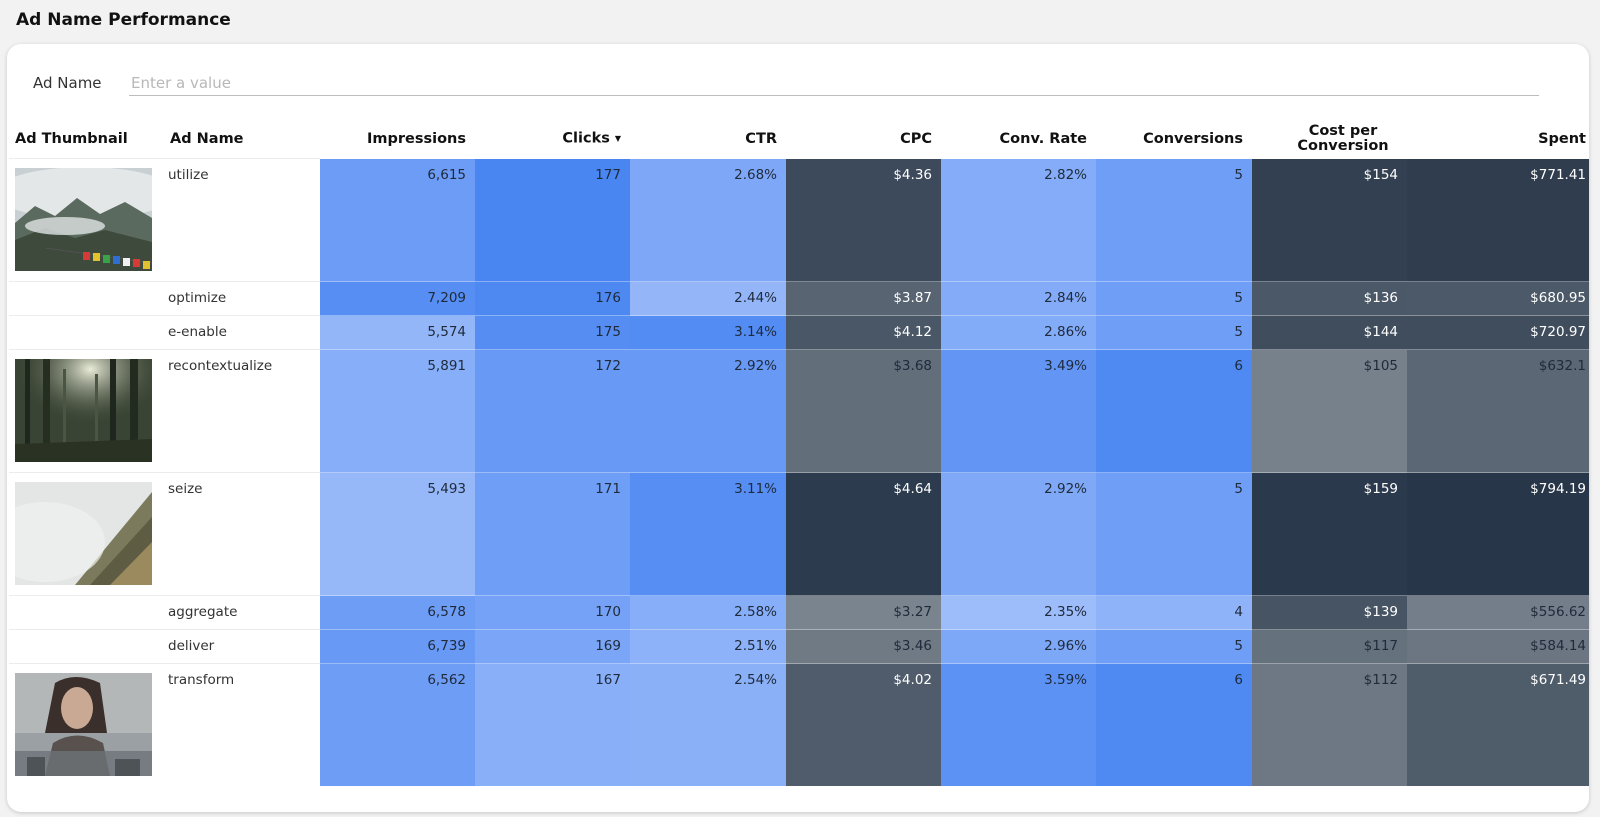  What do you see at coordinates (1018, 411) in the screenshot?
I see `conv-rate-cell: 3.49%` at bounding box center [1018, 411].